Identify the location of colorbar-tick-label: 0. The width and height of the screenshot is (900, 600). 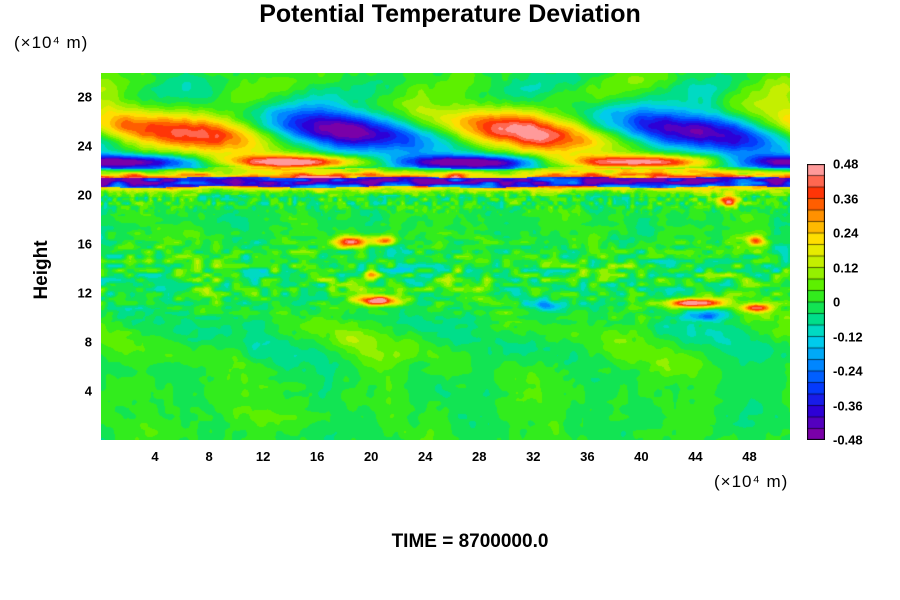
(837, 302).